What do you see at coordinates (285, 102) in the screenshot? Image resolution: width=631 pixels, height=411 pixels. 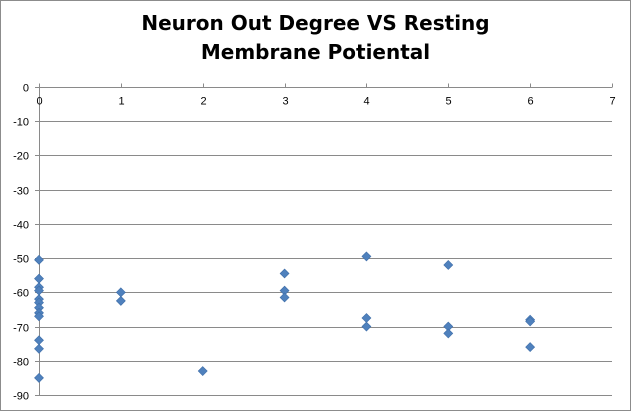 I see `x-tick-label: 3` at bounding box center [285, 102].